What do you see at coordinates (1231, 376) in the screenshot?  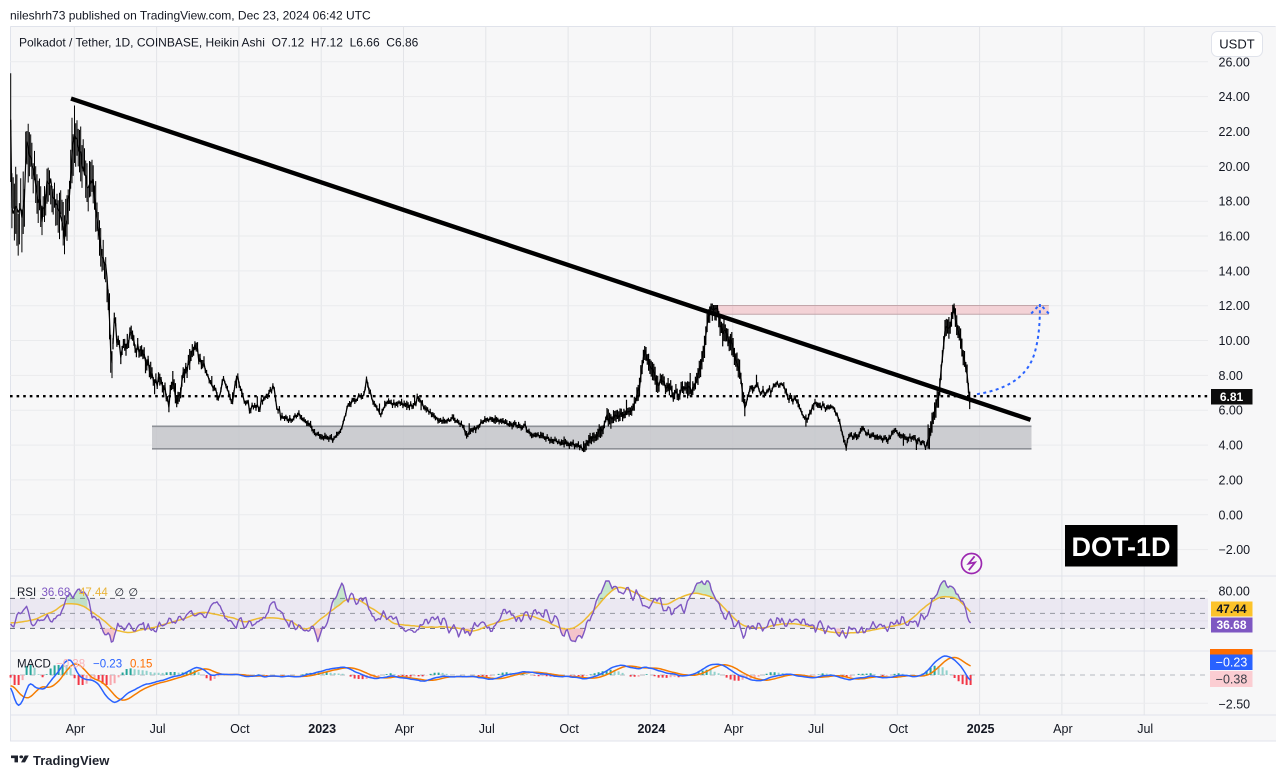 I see `svg-text: 8.00` at bounding box center [1231, 376].